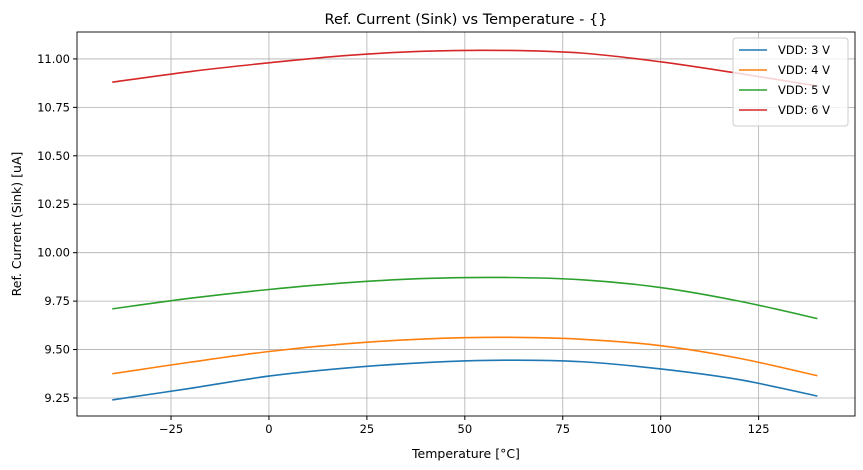  Describe the element at coordinates (53, 204) in the screenshot. I see `y-tick-label: 10.25` at that location.